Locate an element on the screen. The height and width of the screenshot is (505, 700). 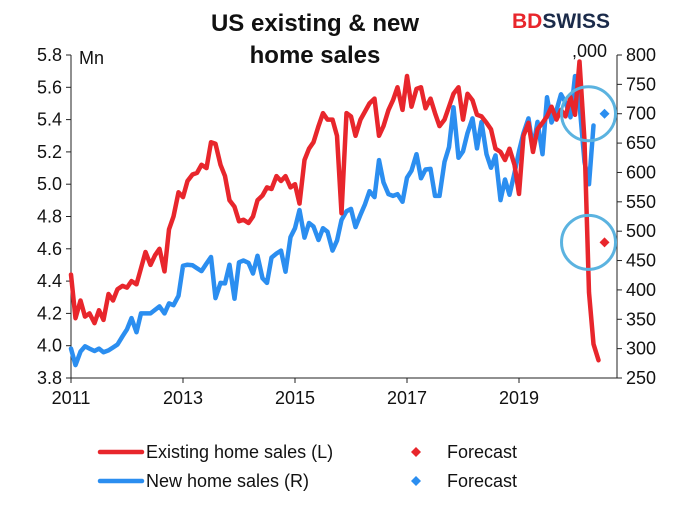
x-tick-label: 2015 is located at coordinates (295, 398).